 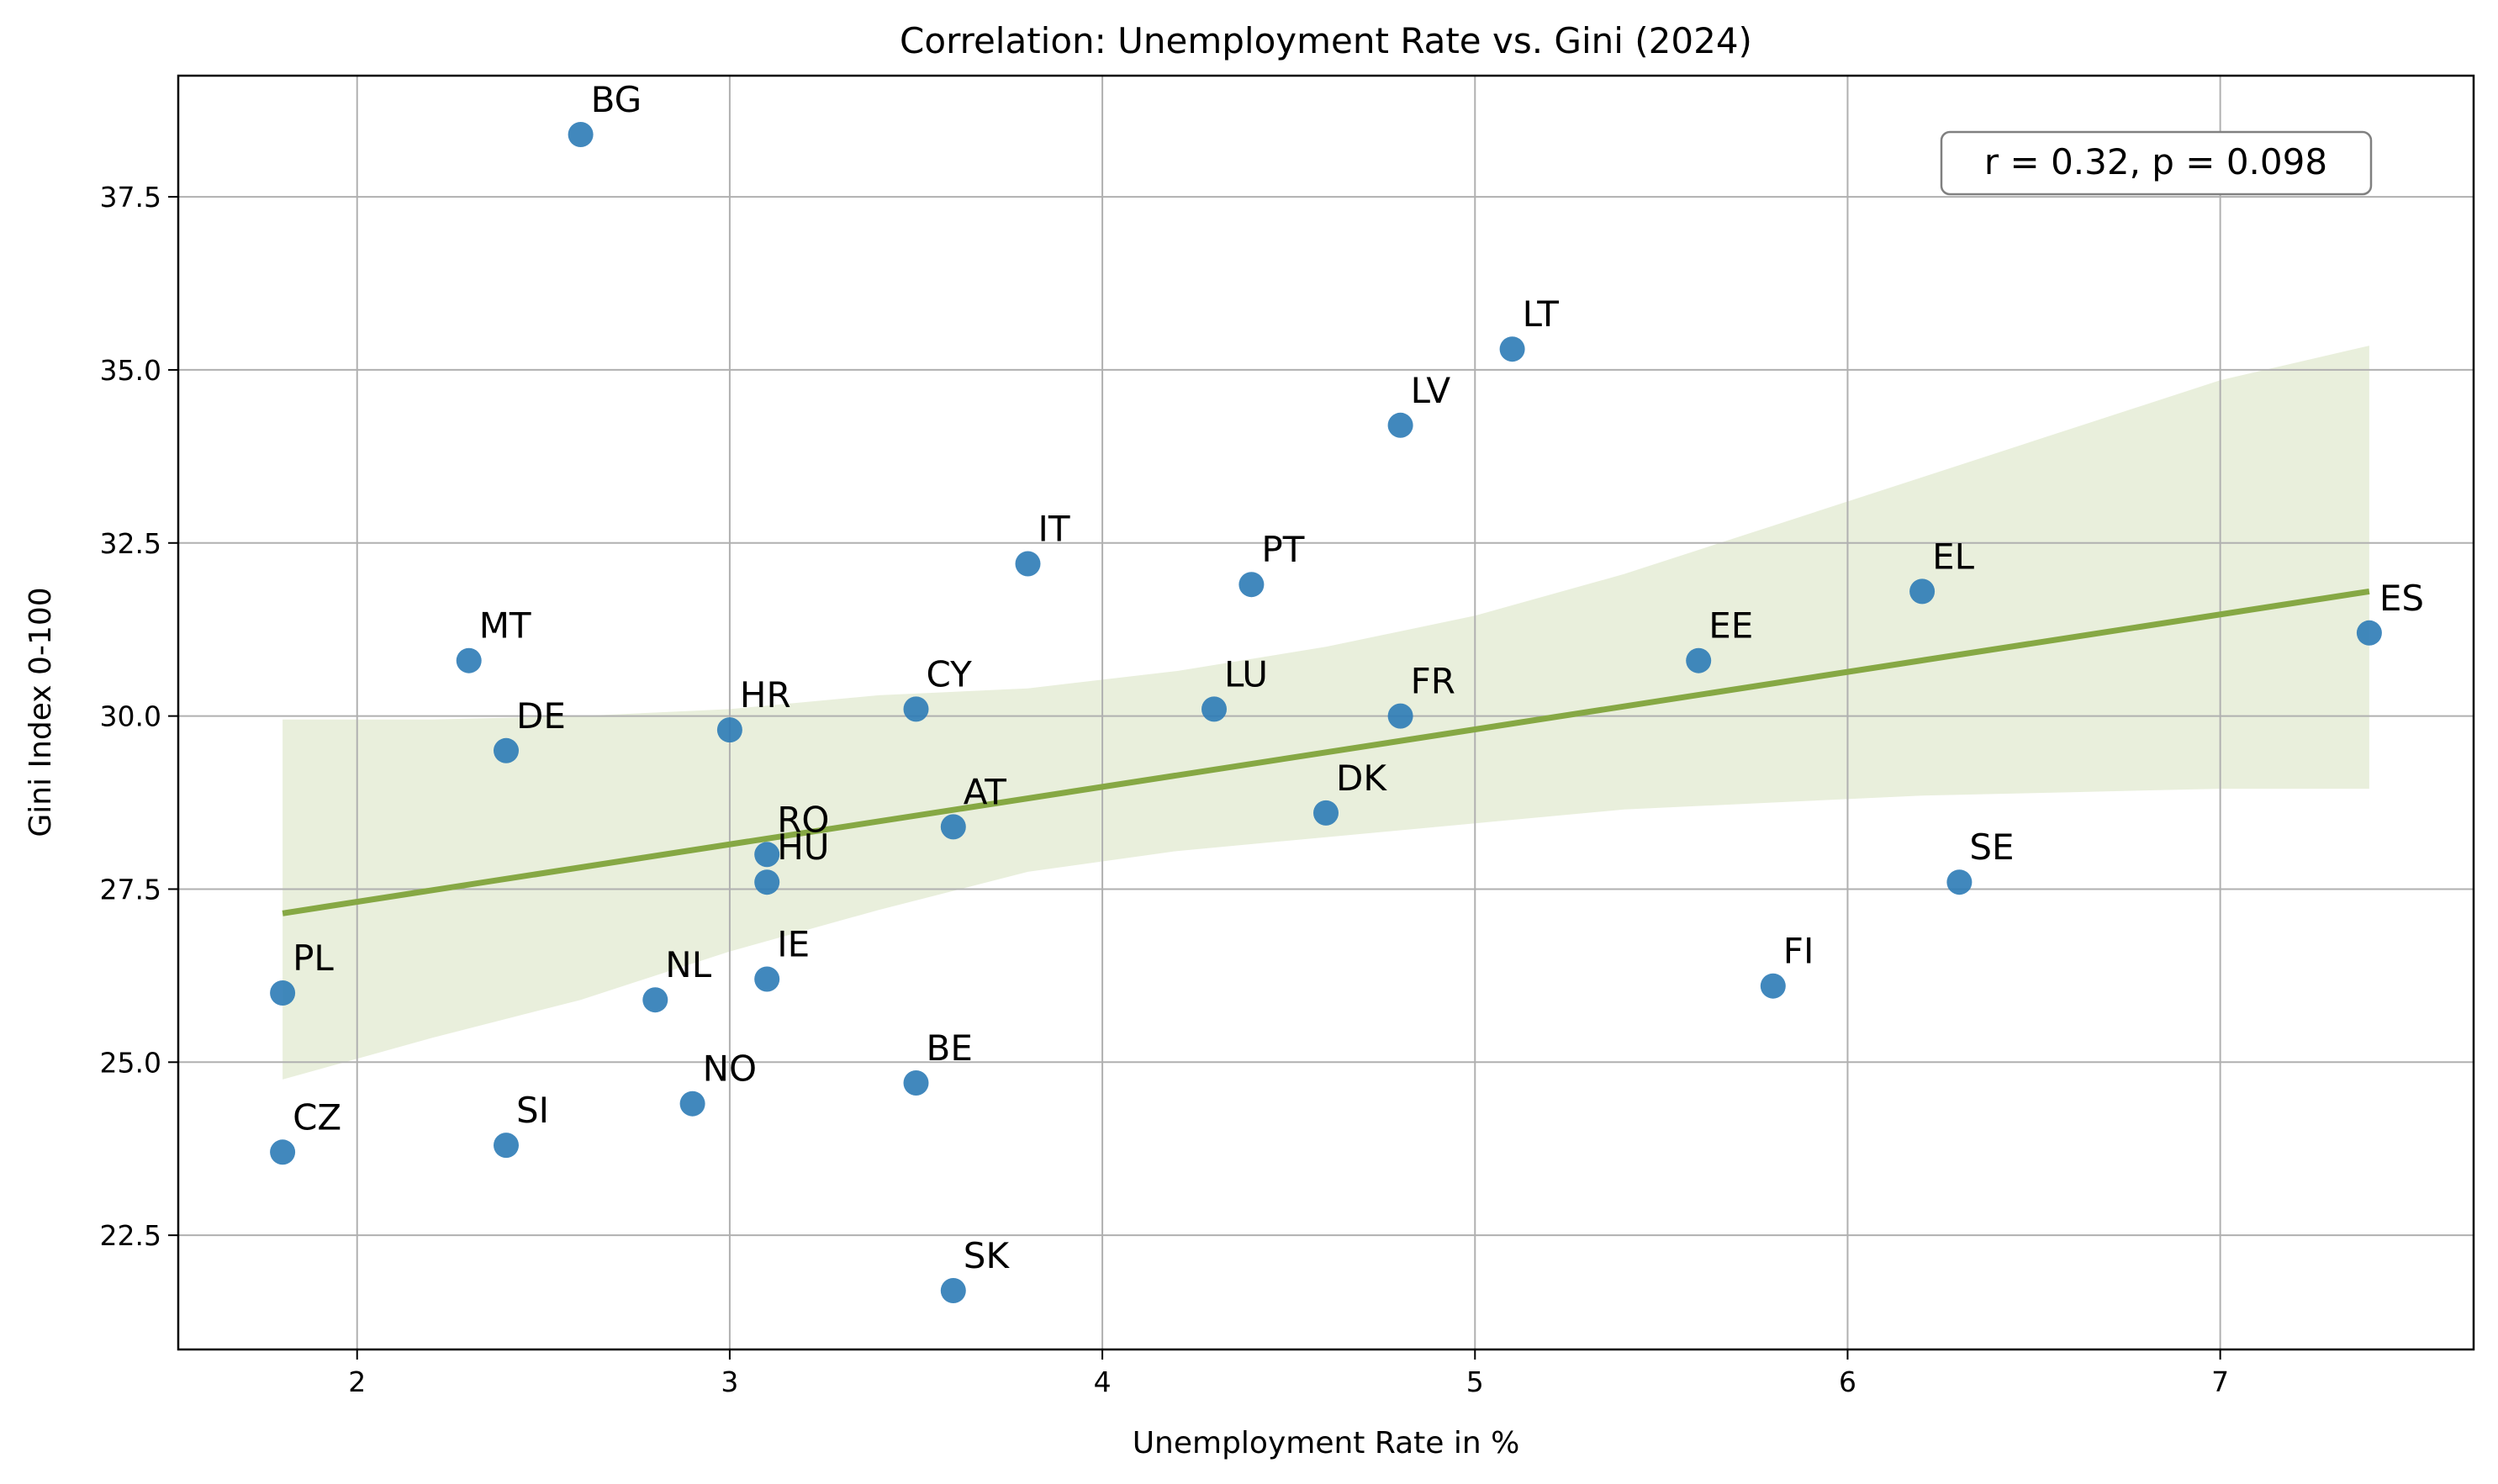 What do you see at coordinates (1400, 425) in the screenshot?
I see `data-point-lv` at bounding box center [1400, 425].